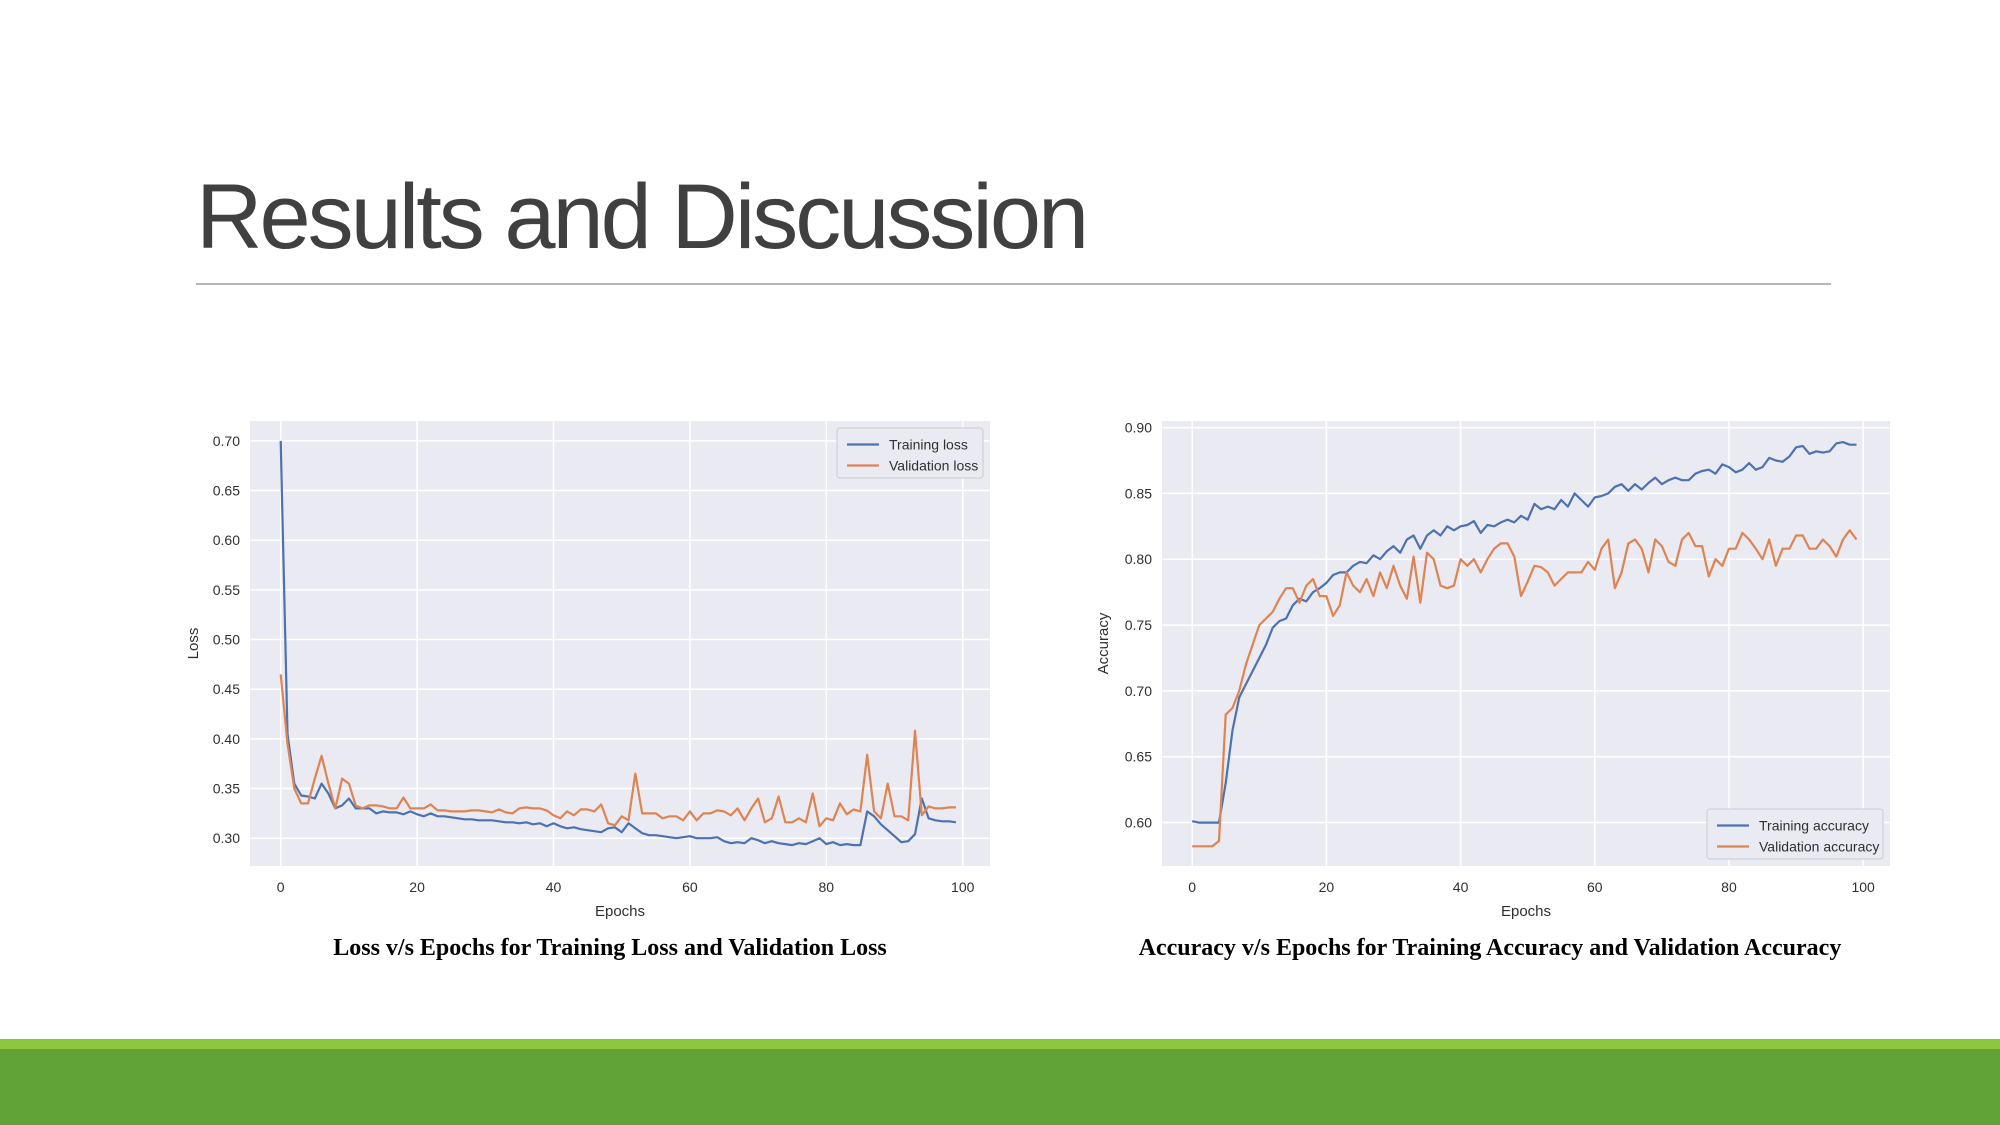  Describe the element at coordinates (1814, 826) in the screenshot. I see `legend-label: Training accuracy` at that location.